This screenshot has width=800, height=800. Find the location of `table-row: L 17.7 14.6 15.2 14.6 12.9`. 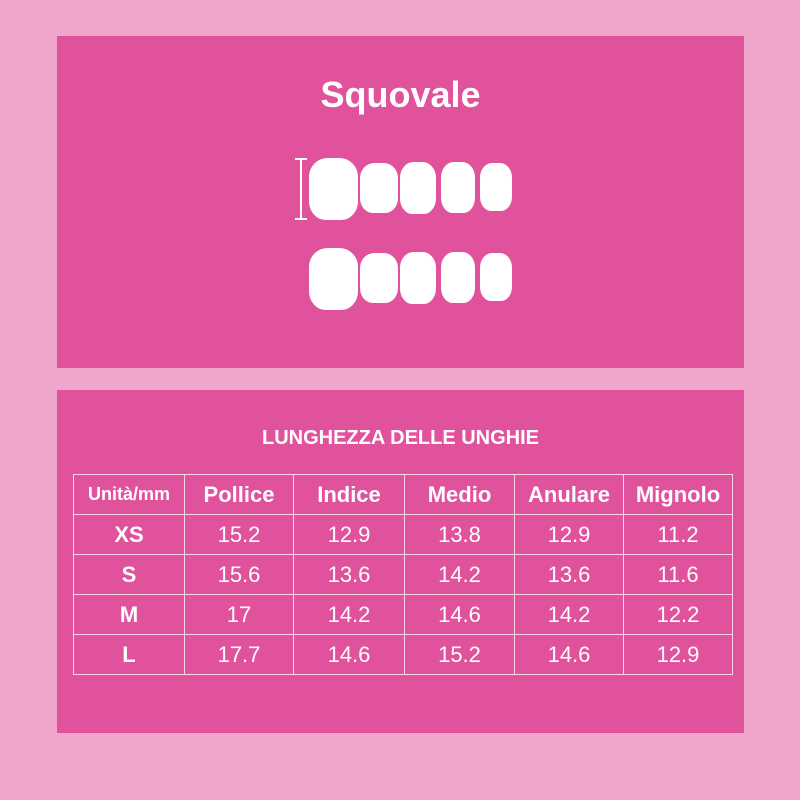

table-row: L 17.7 14.6 15.2 14.6 12.9 is located at coordinates (403, 654).